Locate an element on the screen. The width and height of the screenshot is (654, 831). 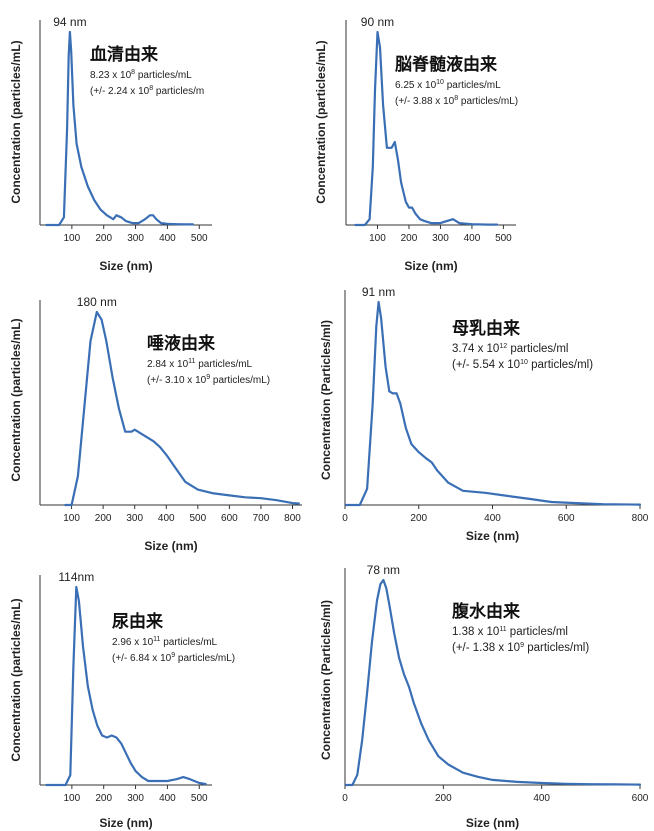
concentration-text: 2.96 x 1011 particles/mL is located at coordinates (165, 642).